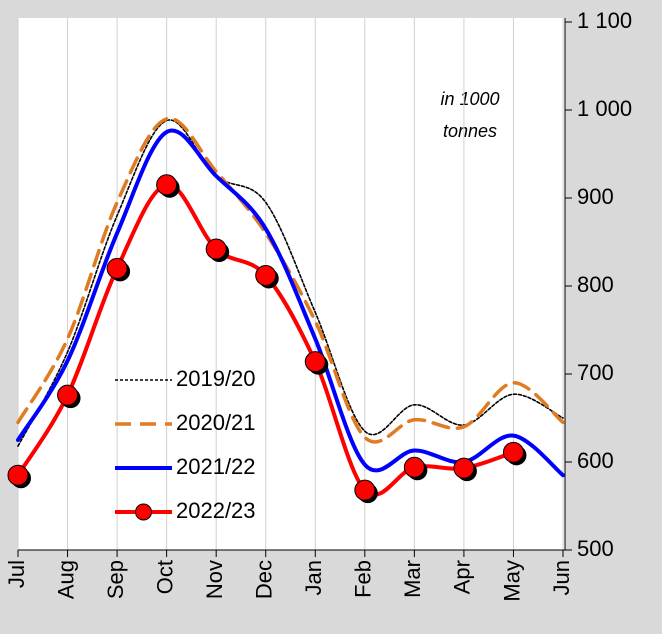 This screenshot has height=634, width=662. Describe the element at coordinates (16, 574) in the screenshot. I see `x-tick-label: Jul` at that location.